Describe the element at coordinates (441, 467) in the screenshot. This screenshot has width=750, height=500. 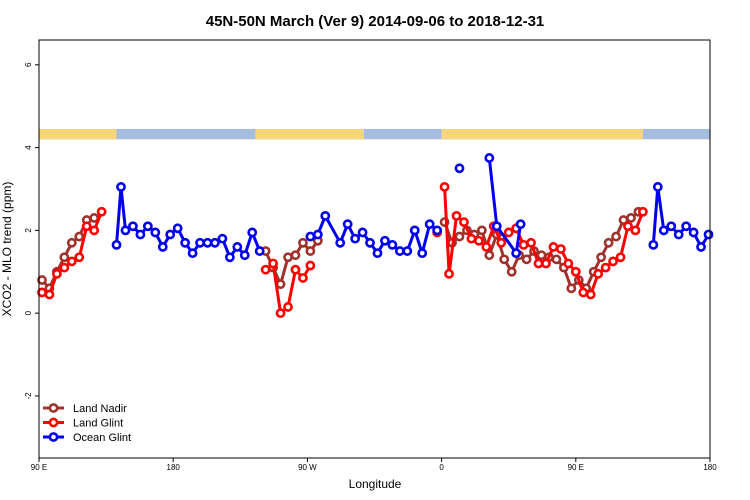
I see `x-tick-label: 0` at that location.